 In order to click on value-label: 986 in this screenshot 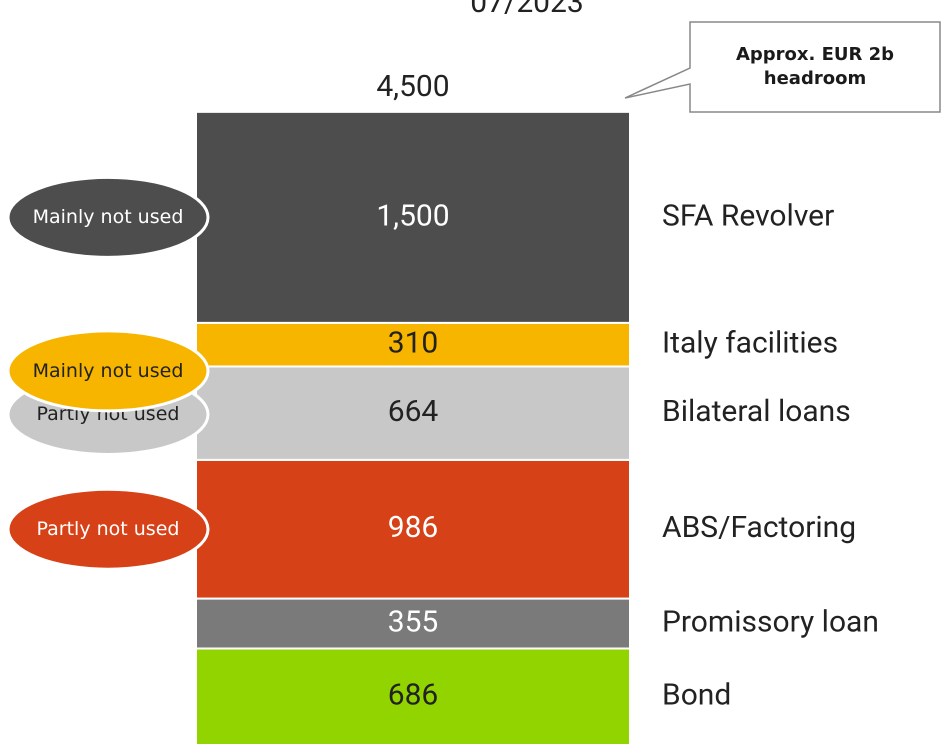, I will do `click(413, 527)`.